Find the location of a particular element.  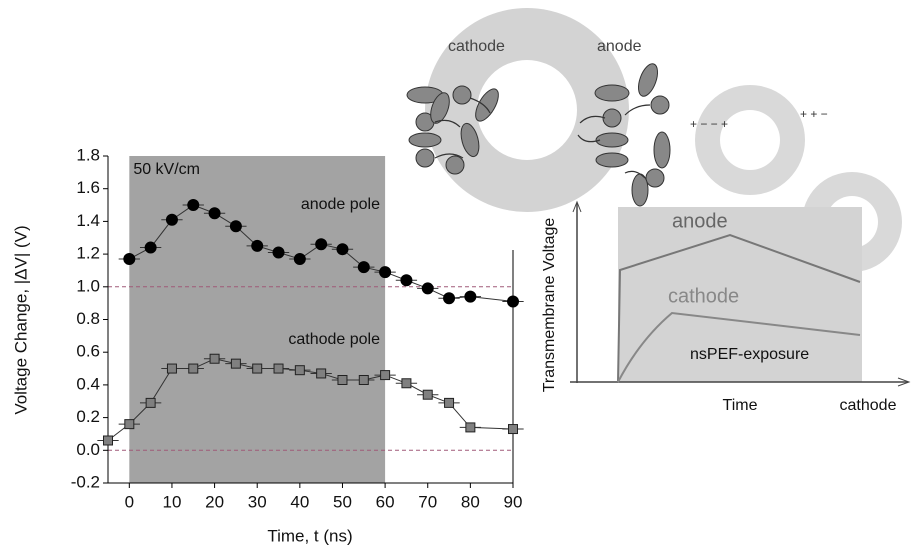

cell-diagram: cathode anode is located at coordinates (538, 110).